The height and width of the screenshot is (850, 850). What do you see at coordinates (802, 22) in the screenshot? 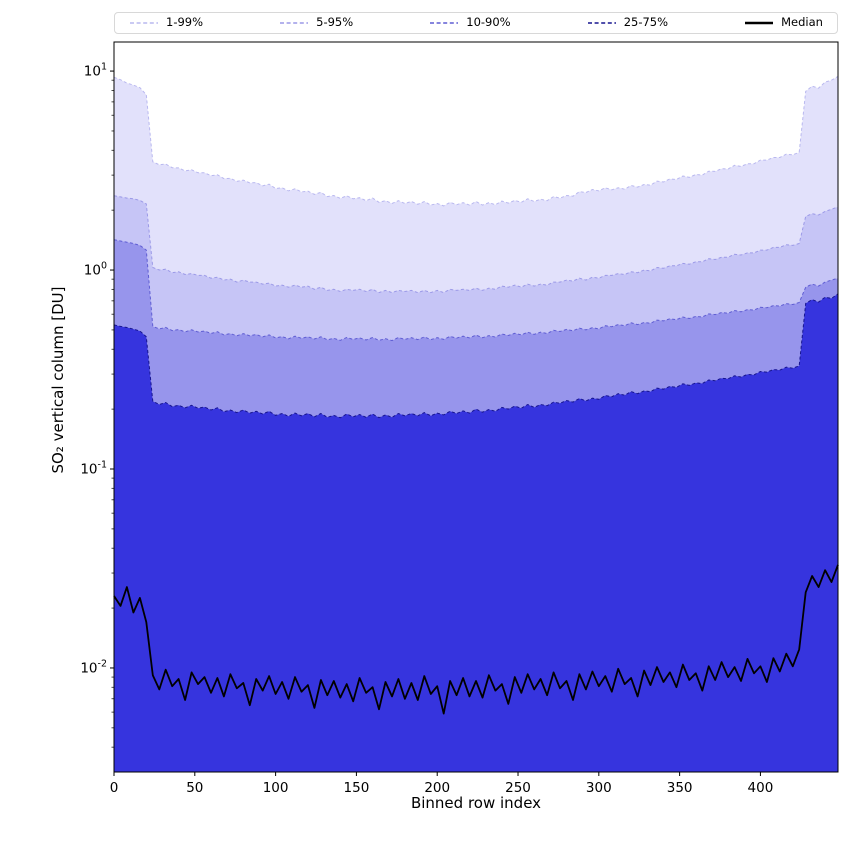
I see `legend-item-label: Median` at bounding box center [802, 22].